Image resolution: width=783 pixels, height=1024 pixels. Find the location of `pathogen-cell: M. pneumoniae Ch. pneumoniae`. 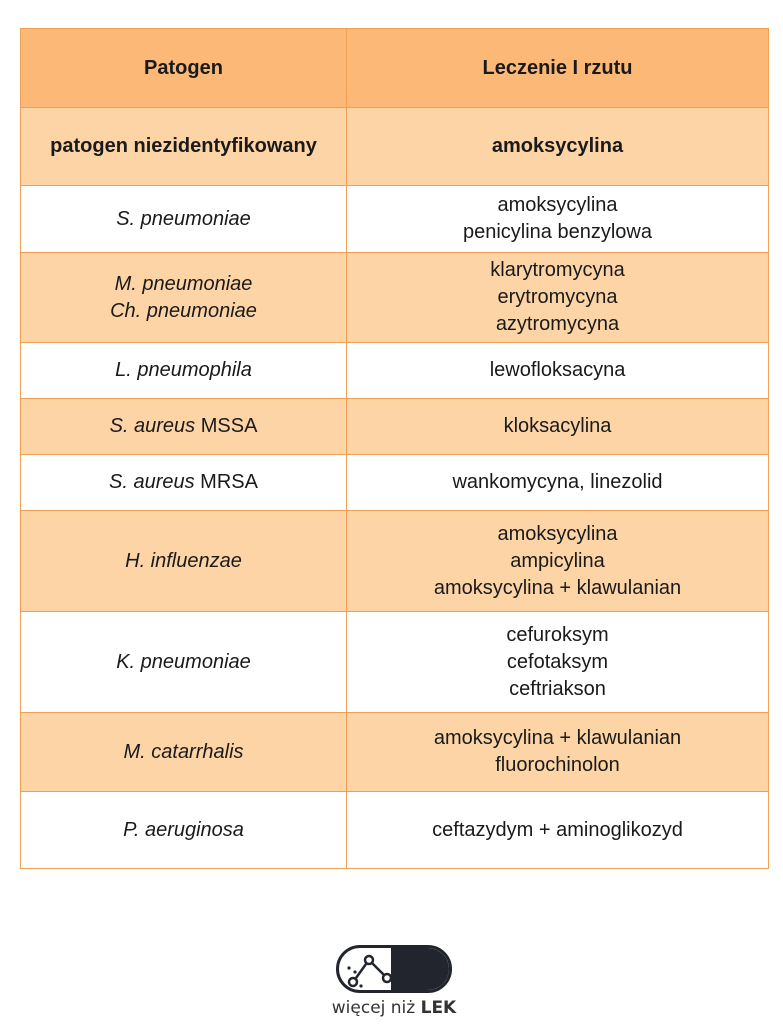

pathogen-cell: M. pneumoniae Ch. pneumoniae is located at coordinates (183, 297).